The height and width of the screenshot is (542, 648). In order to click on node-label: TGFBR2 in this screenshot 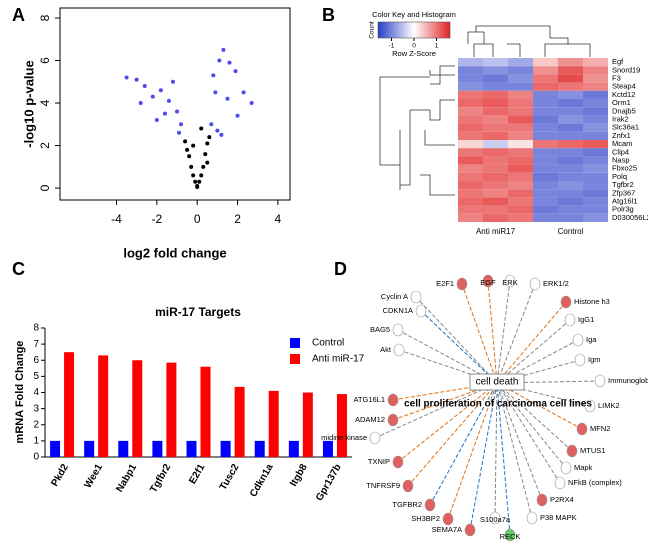, I will do `click(407, 504)`.